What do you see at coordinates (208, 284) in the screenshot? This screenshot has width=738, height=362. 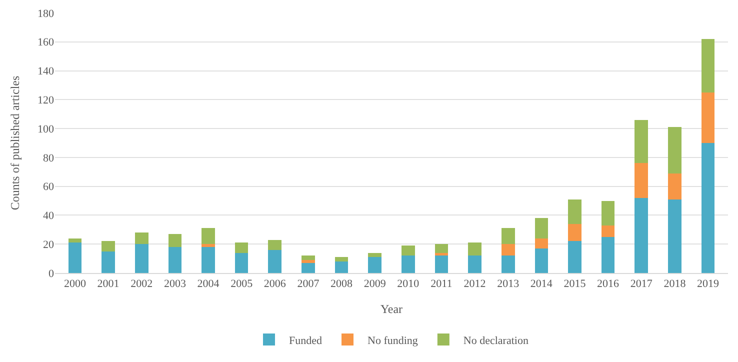 I see `x-tick-label: 2004` at bounding box center [208, 284].